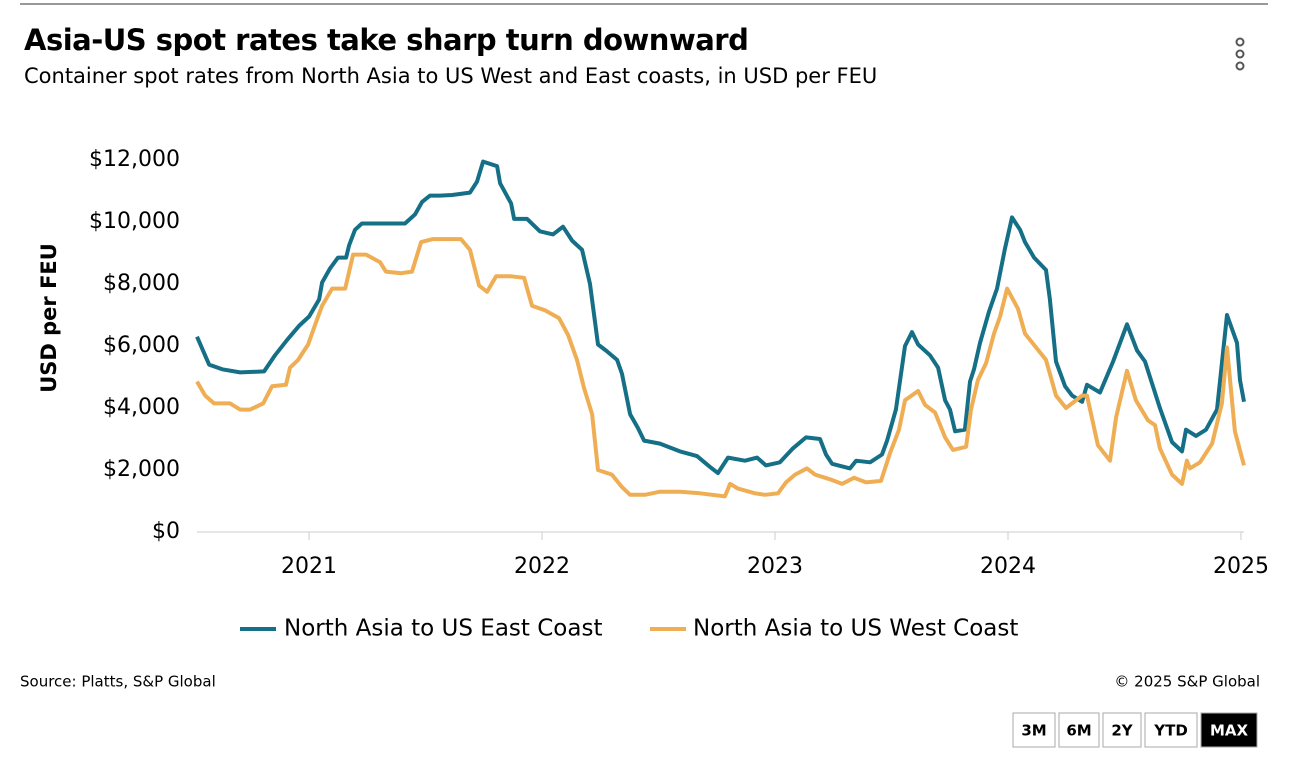 The width and height of the screenshot is (1290, 764). I want to click on button-label: 2Y, so click(1122, 731).